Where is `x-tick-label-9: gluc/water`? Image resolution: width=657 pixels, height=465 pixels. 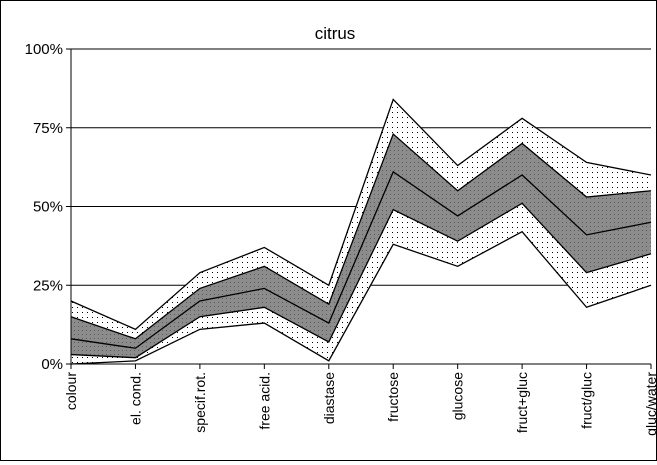
x-tick-label-9: gluc/water is located at coordinates (649, 404).